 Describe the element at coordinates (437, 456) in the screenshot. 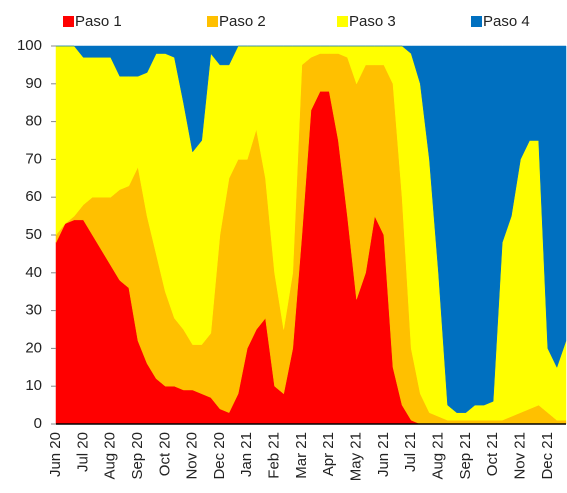

I see `x-tick-label: Aug 21` at that location.